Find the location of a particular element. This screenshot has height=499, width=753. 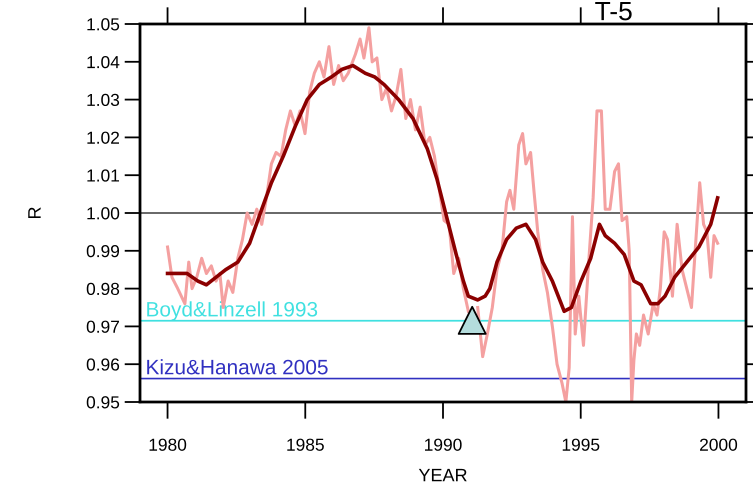

ref-line-label: Boyd&Linzell 1993 is located at coordinates (232, 311).